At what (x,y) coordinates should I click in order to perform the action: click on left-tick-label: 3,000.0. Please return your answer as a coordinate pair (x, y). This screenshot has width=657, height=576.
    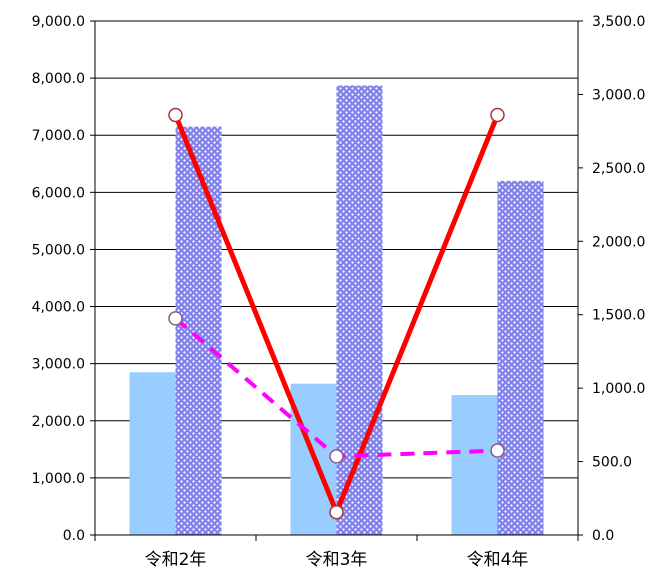
    Looking at the image, I should click on (58, 365).